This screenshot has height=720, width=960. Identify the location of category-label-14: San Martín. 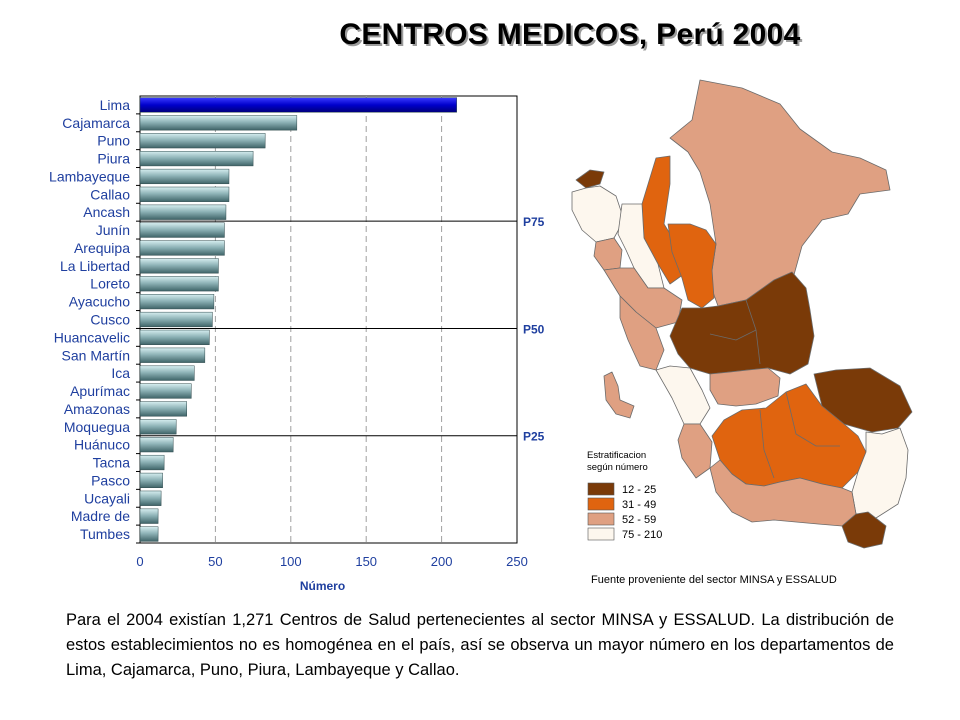
(96, 355).